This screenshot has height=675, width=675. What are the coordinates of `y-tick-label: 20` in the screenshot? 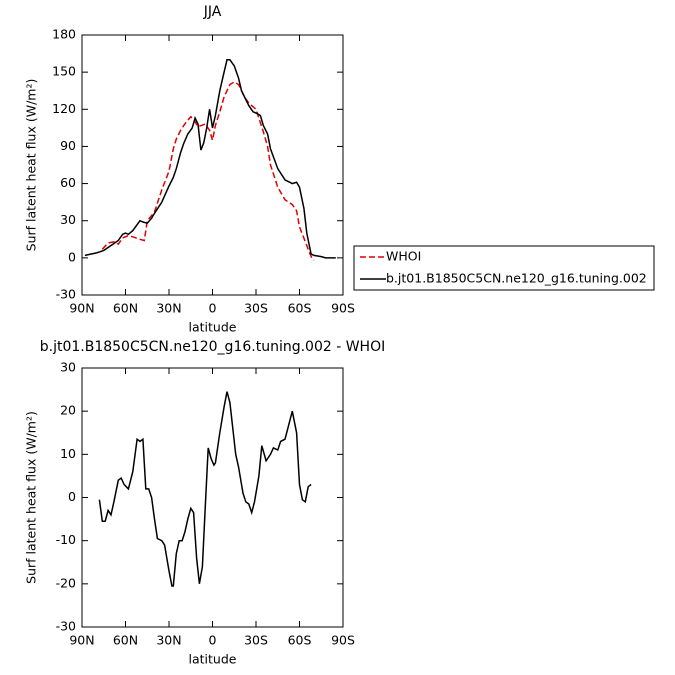 It's located at (68, 410).